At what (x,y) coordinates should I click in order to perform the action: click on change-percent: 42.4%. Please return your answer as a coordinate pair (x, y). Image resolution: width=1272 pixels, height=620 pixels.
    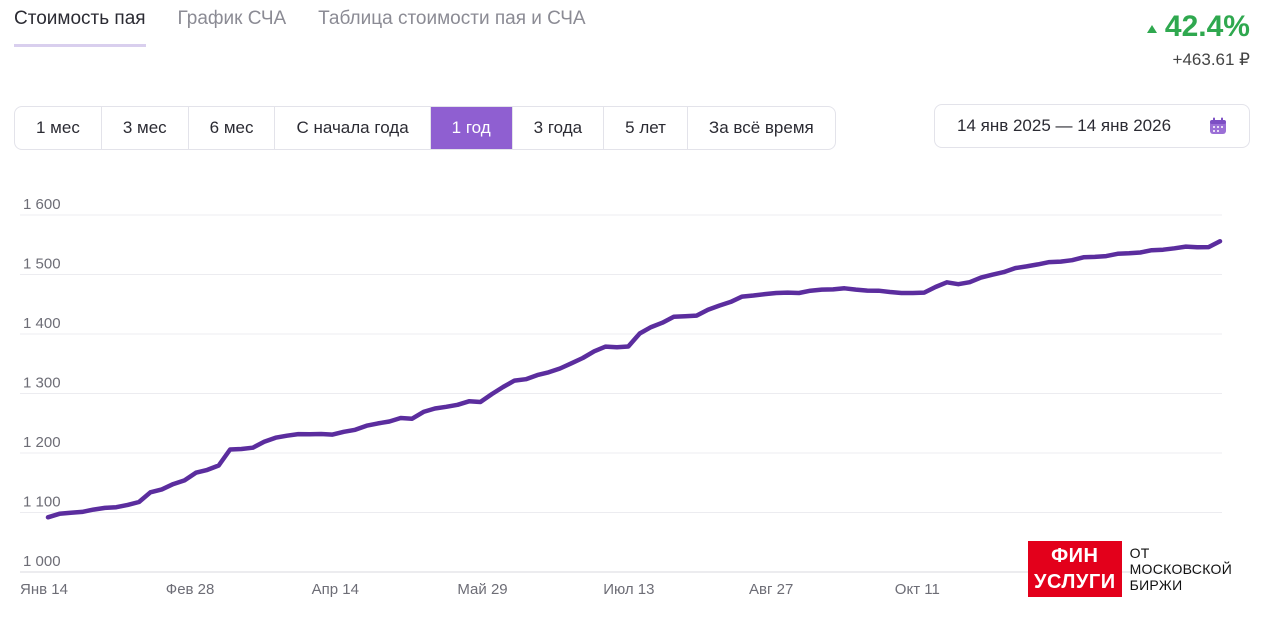
    Looking at the image, I should click on (1207, 26).